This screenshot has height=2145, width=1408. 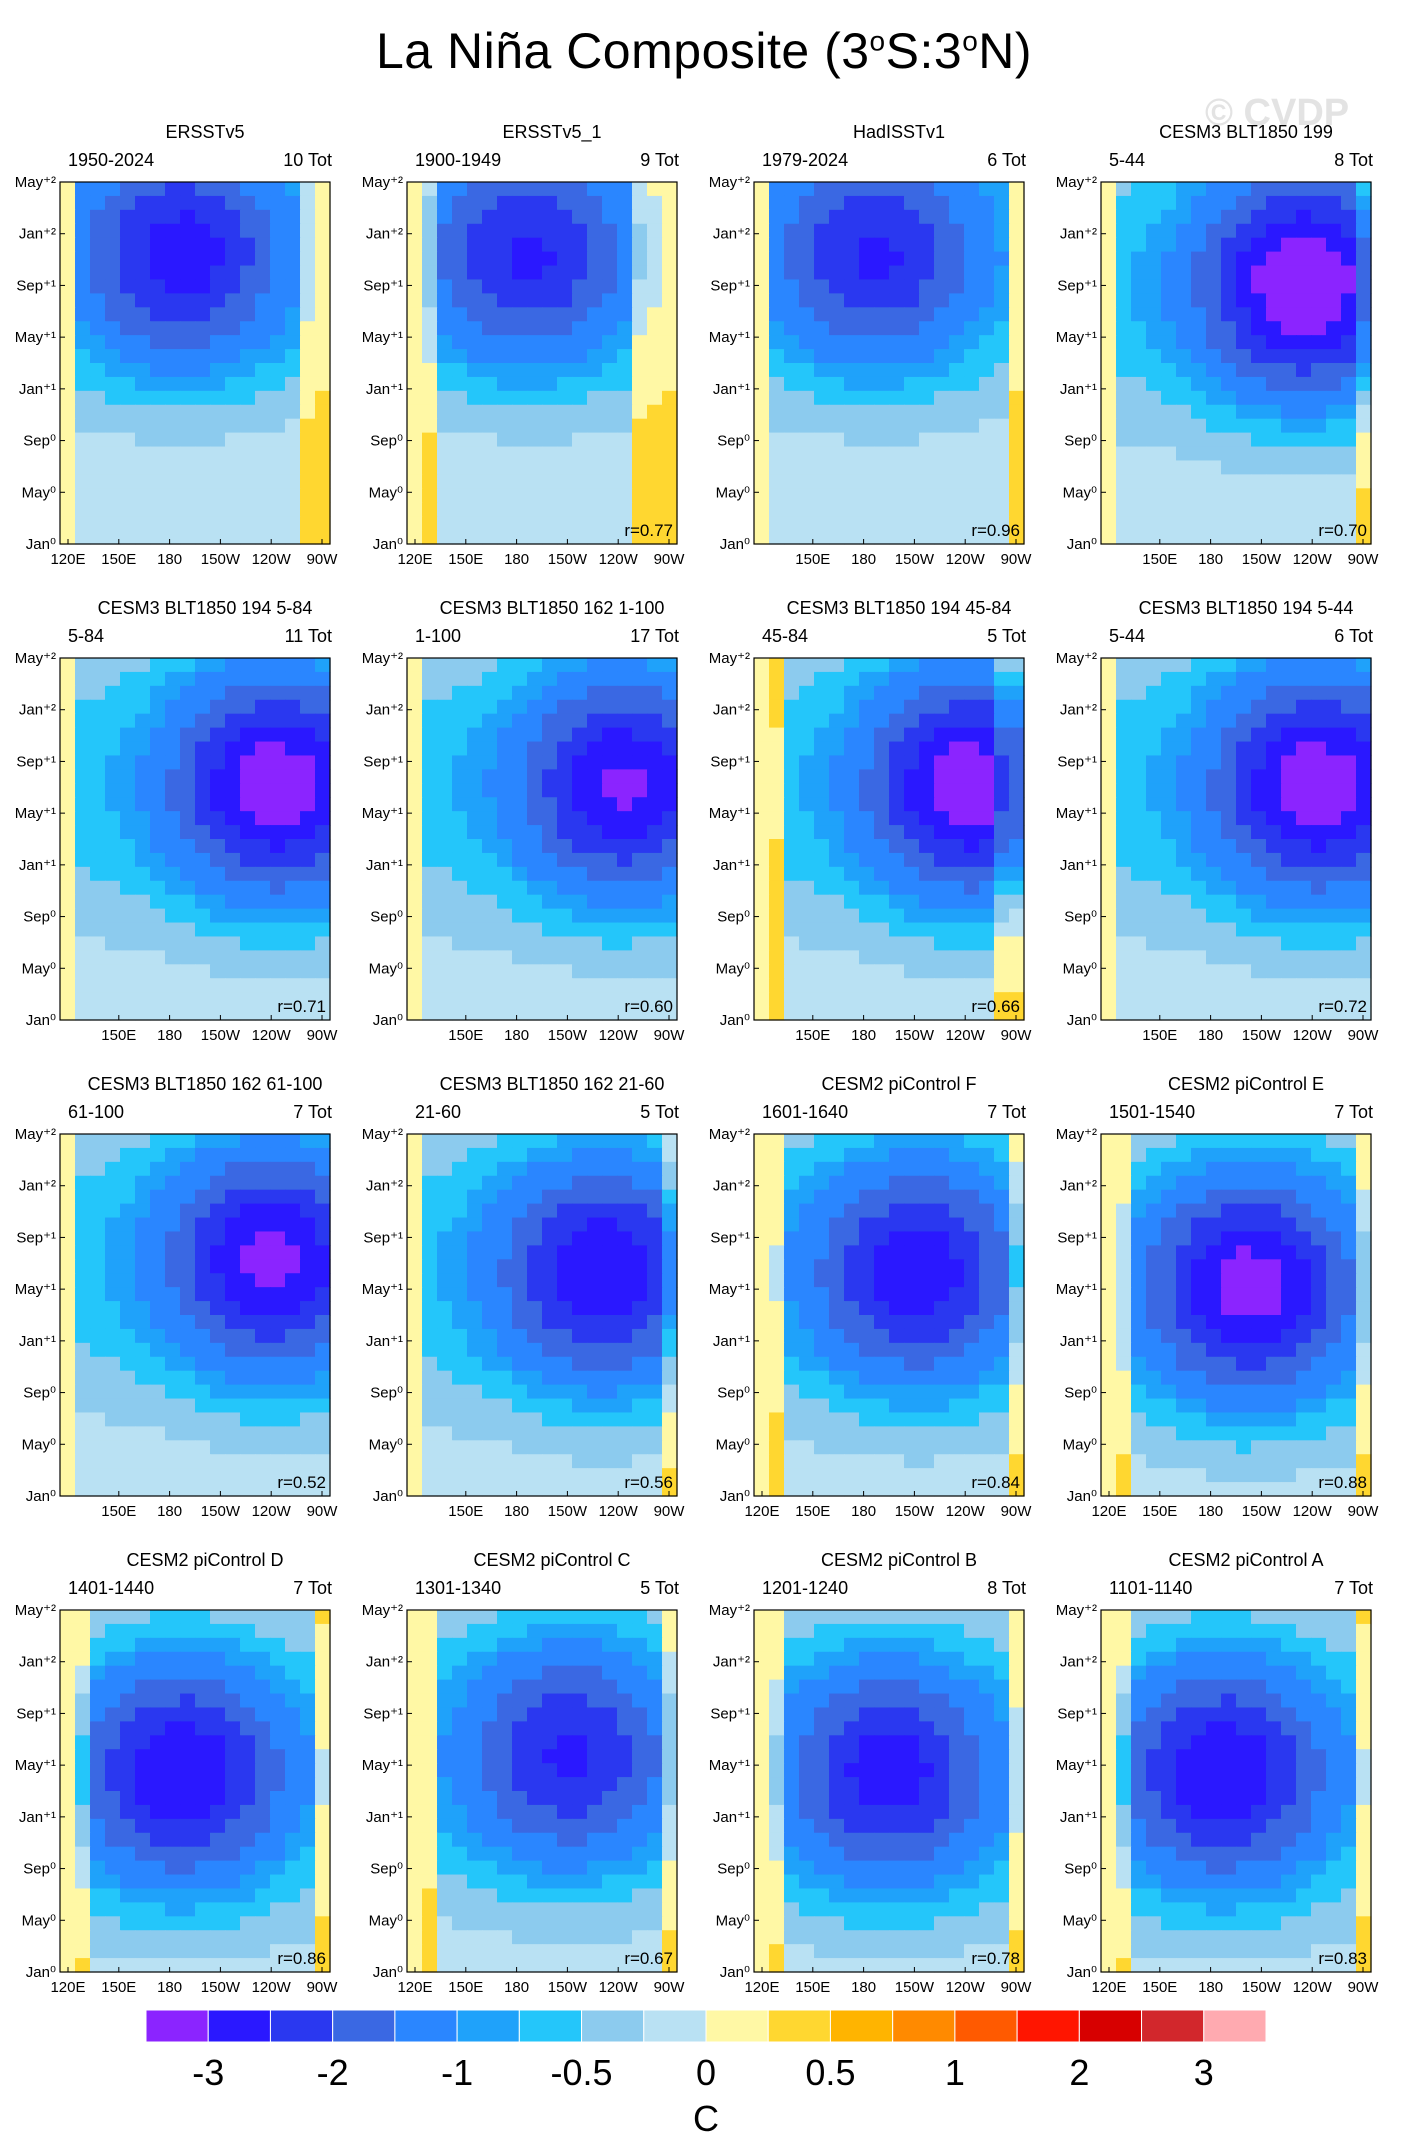 I want to click on panel-event-count: 7 Tot, so click(x=312, y=1112).